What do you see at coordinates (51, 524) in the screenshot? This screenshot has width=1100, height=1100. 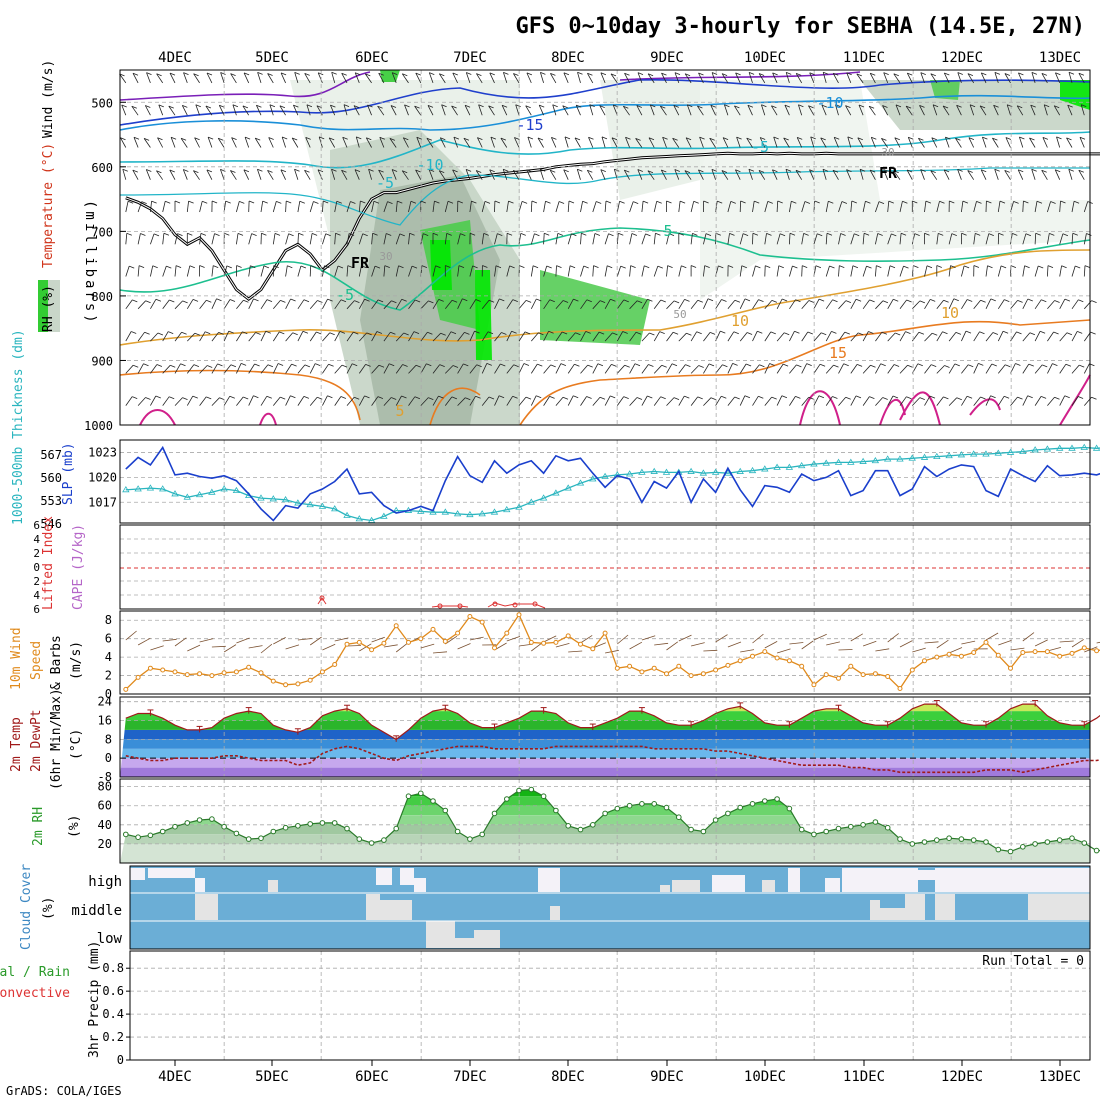 I see `thickness-tick-546: 546` at bounding box center [51, 524].